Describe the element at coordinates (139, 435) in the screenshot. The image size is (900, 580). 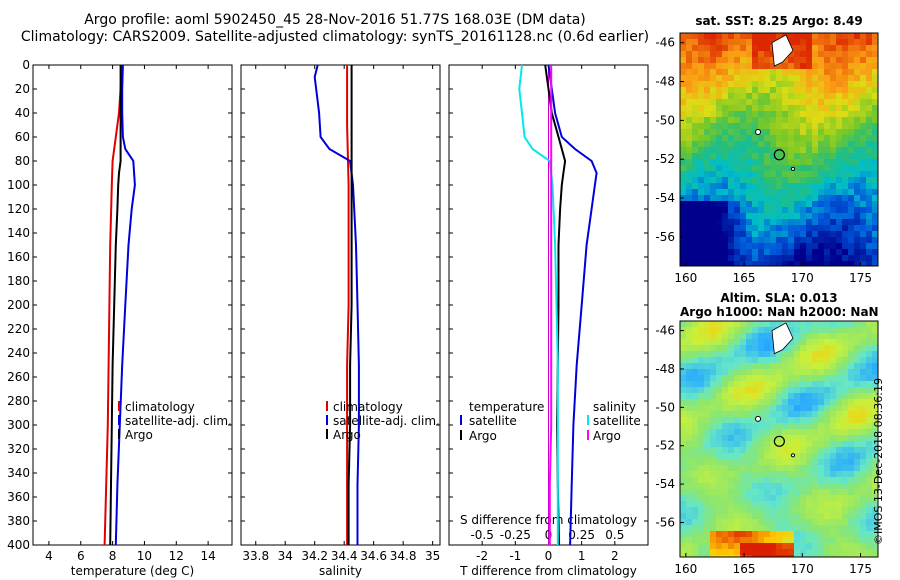
I see `legend-item: Argo` at that location.